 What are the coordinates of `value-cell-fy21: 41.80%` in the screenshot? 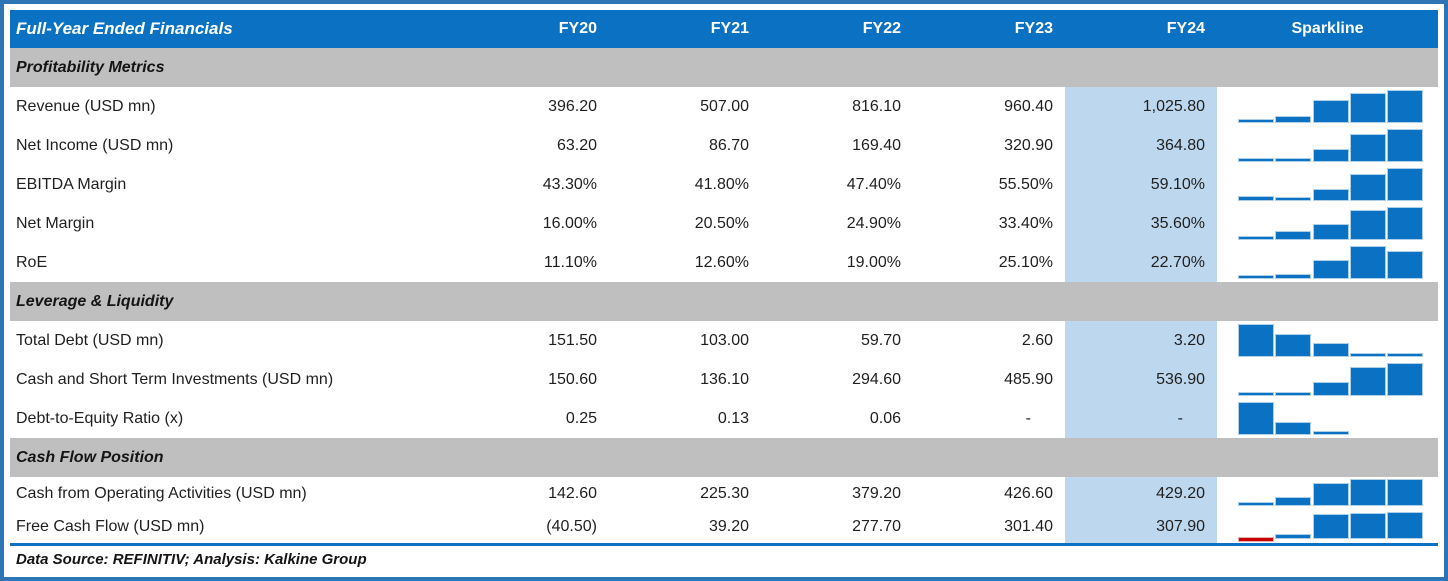 It's located at (721, 184).